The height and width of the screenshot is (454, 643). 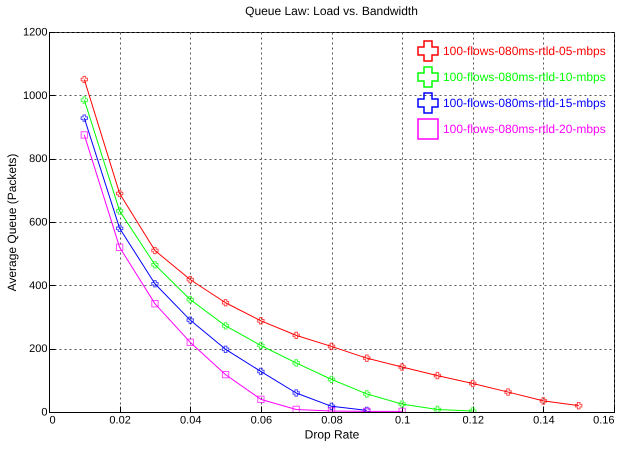 What do you see at coordinates (120, 420) in the screenshot?
I see `x-tick-label: 0.02` at bounding box center [120, 420].